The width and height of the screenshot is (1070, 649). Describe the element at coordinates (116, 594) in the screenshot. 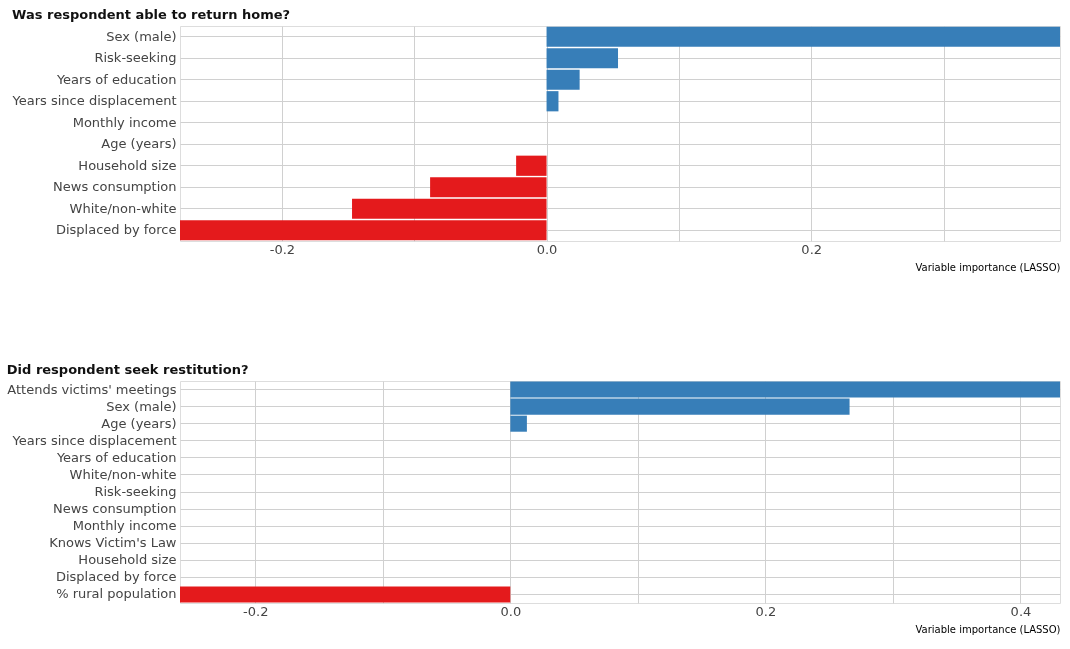

I see `y-tick-label: % rural population` at that location.